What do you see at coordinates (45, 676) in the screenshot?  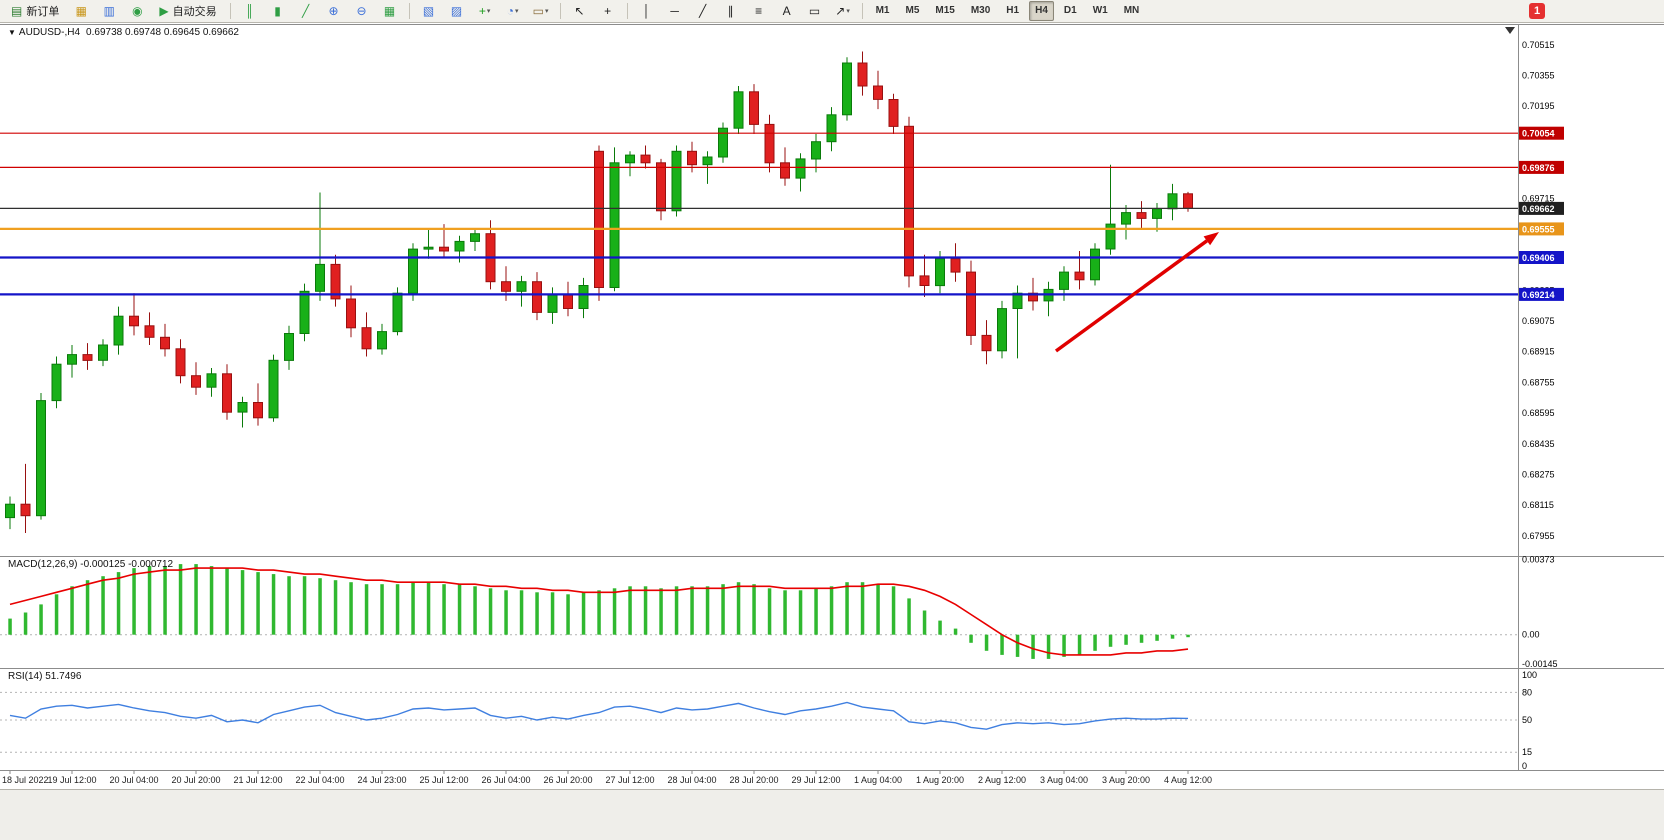 I see `rsi-indicator-label: RSI(14) 51.7496` at bounding box center [45, 676].